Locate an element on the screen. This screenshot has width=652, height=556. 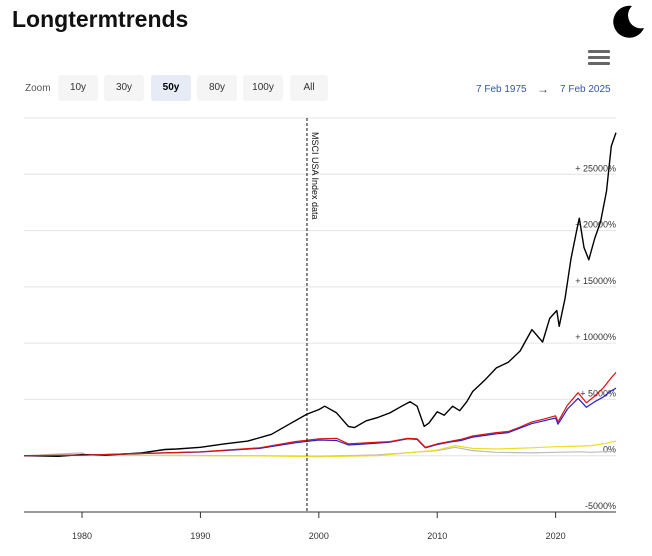
y-tick-label: 0% is located at coordinates (609, 450).